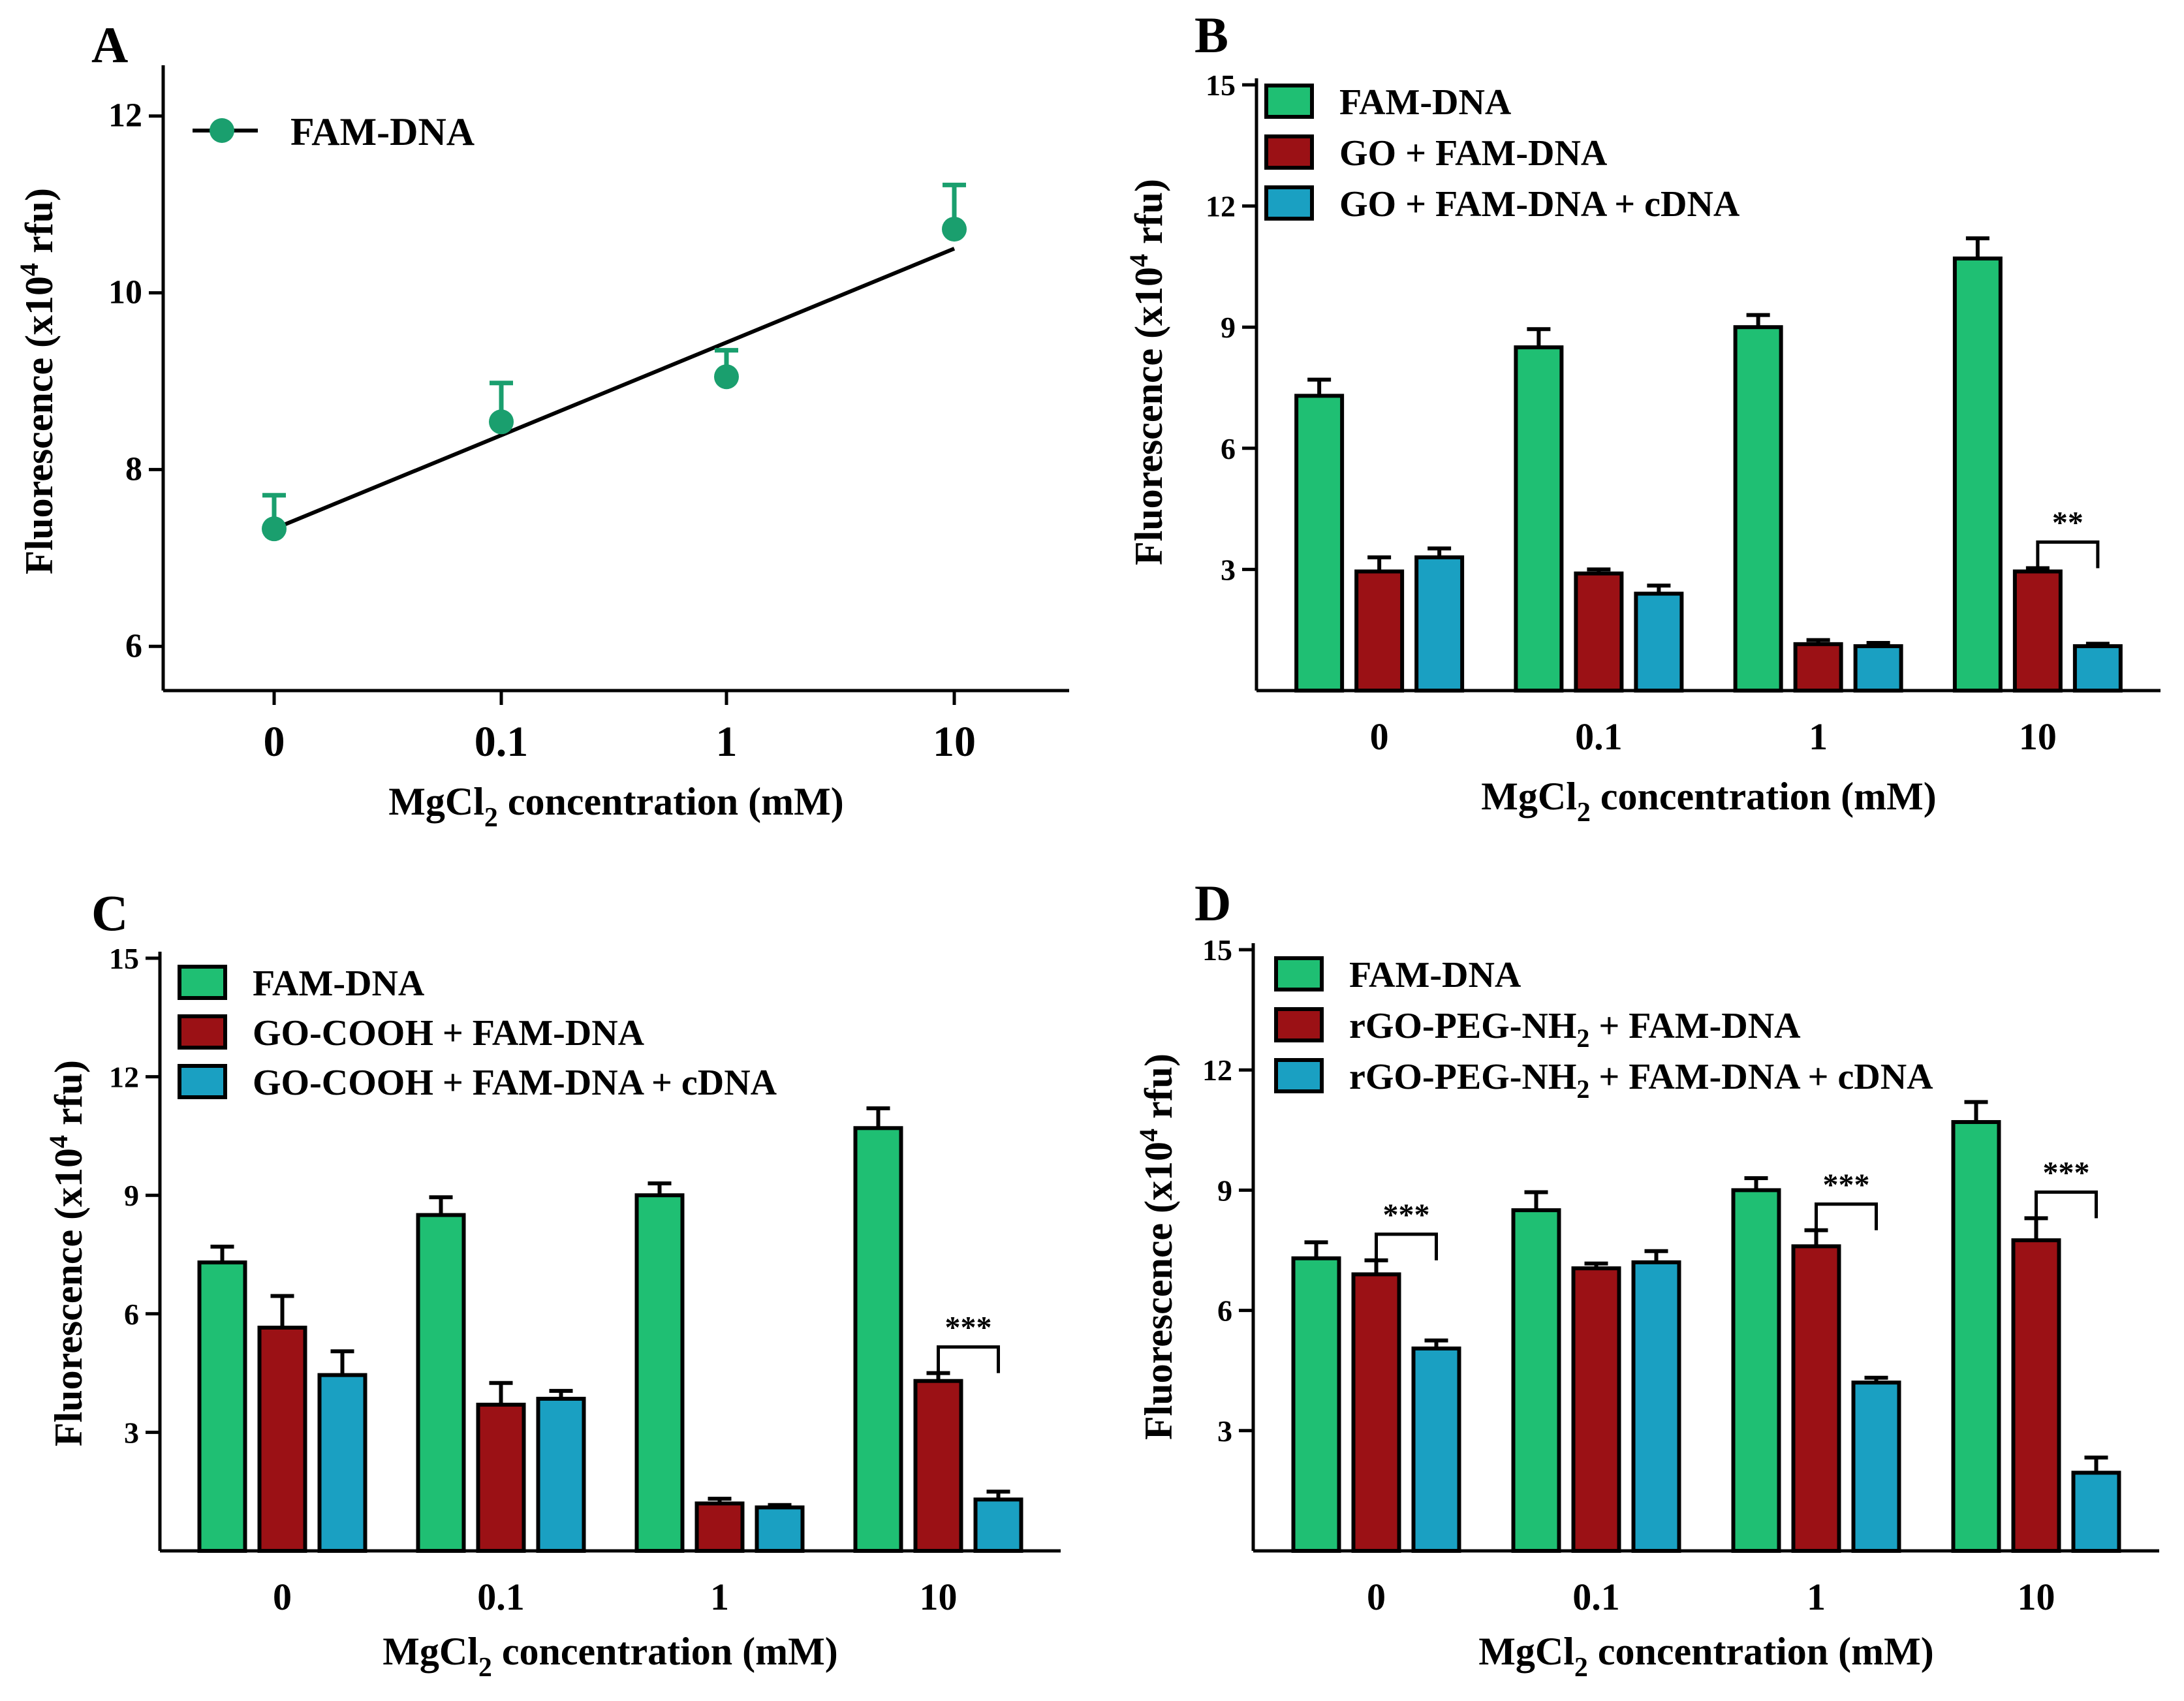  Describe the element at coordinates (1474, 154) in the screenshot. I see `legend-label: GO + FAM-DNA` at that location.